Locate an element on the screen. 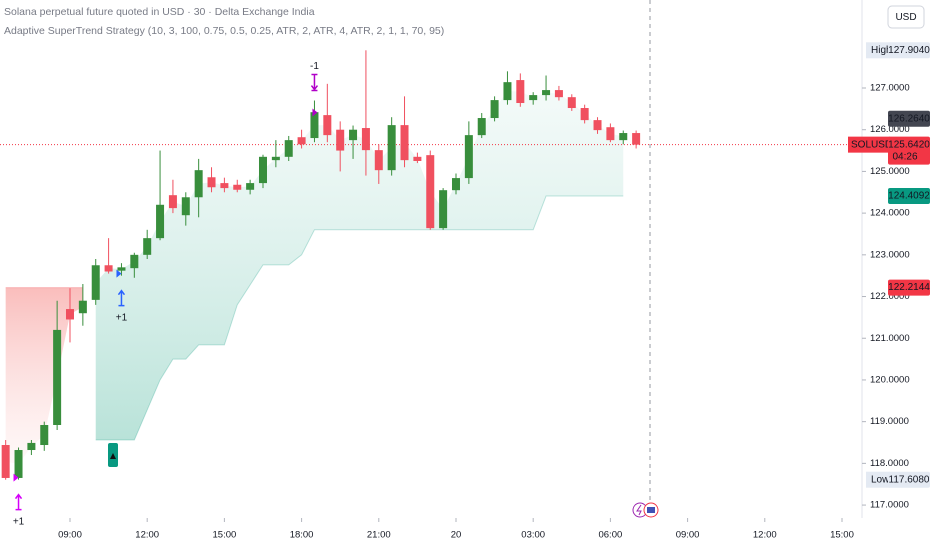 The width and height of the screenshot is (932, 550). y-tick-label: 126.0000 is located at coordinates (890, 129).